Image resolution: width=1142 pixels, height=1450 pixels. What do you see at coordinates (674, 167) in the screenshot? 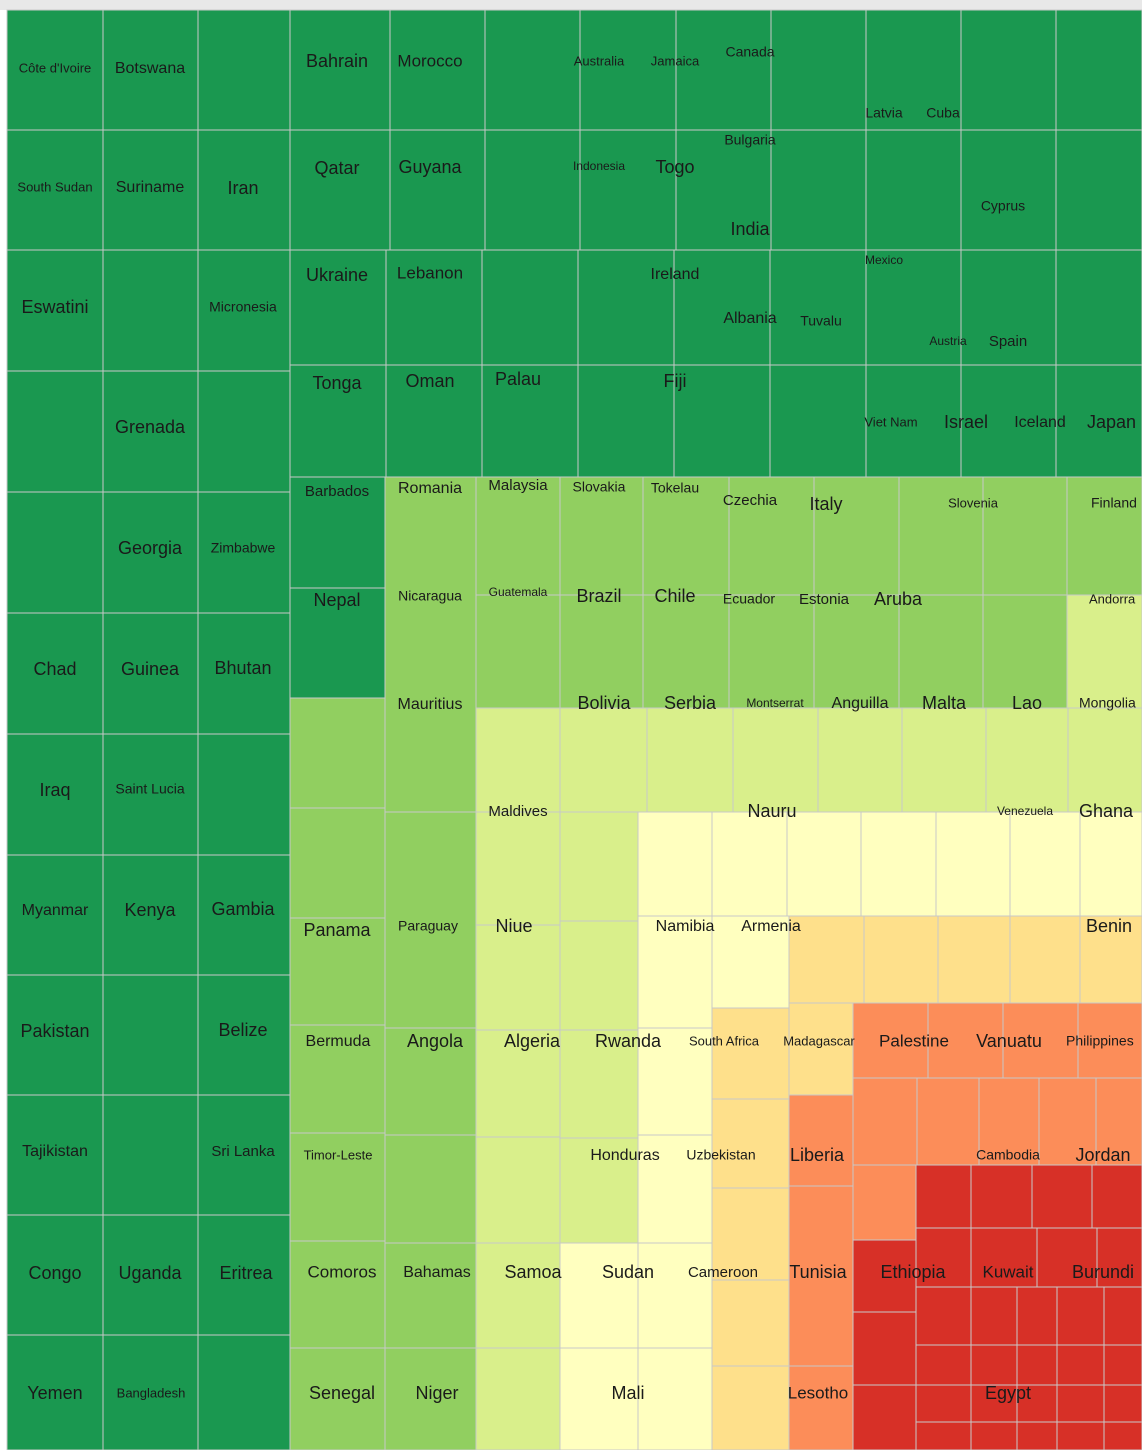
I see `cell-label: Togo` at bounding box center [674, 167].